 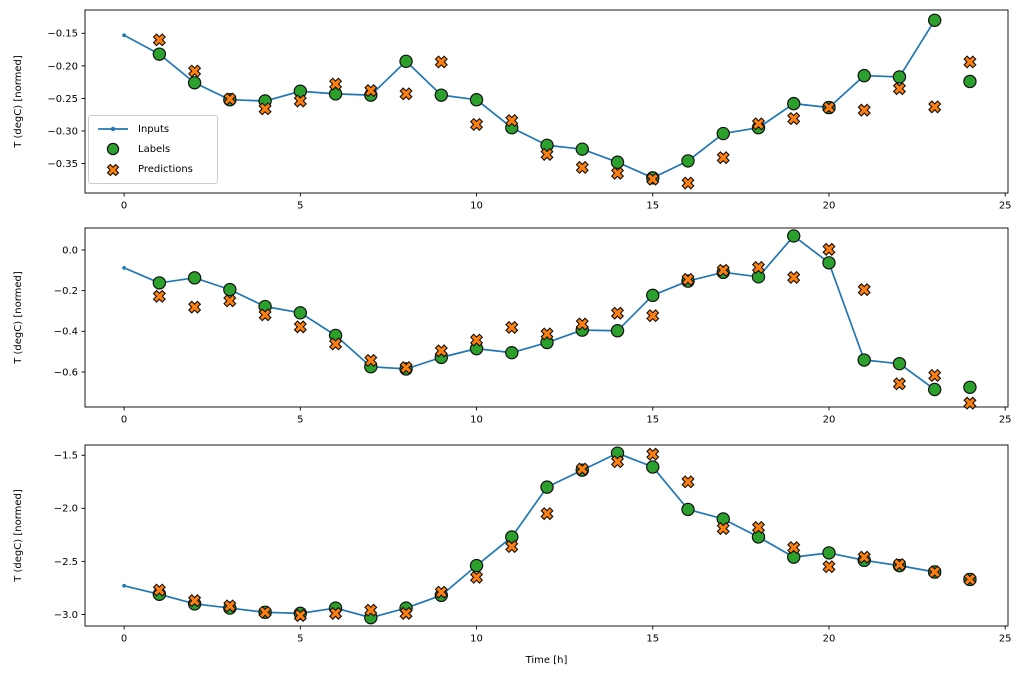 I want to click on legend-label-predictions: Predictions, so click(x=165, y=170).